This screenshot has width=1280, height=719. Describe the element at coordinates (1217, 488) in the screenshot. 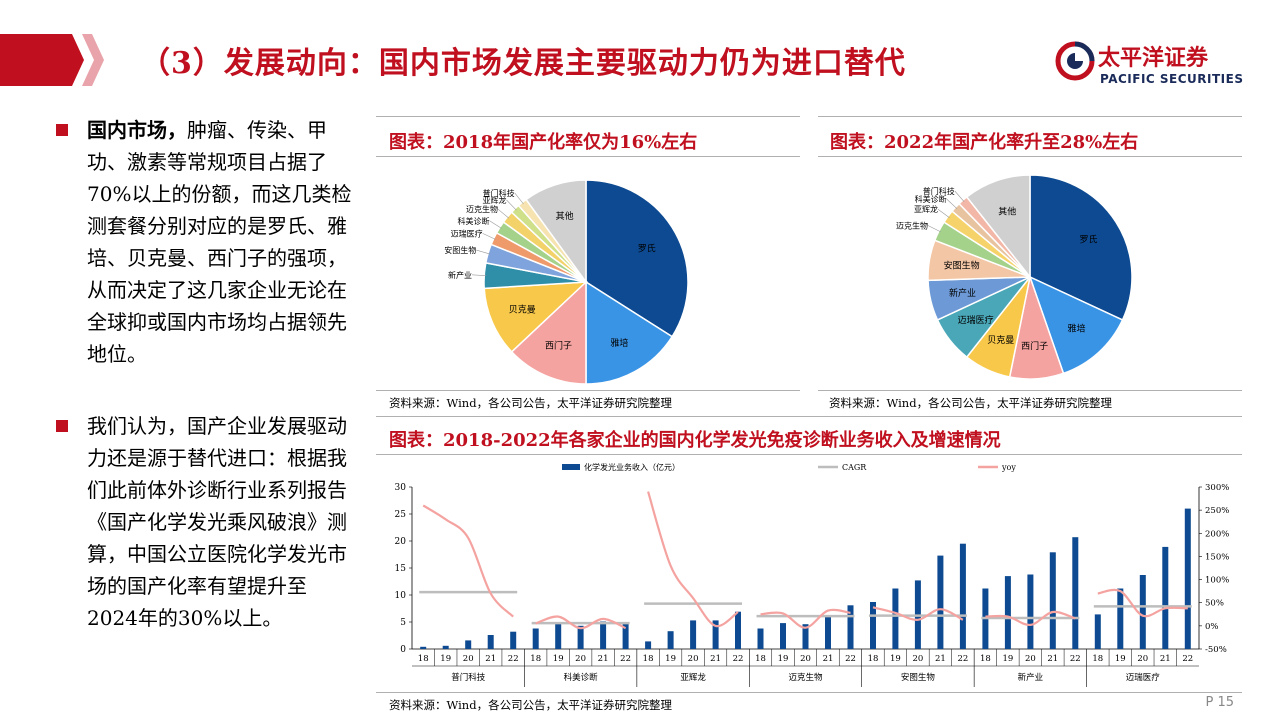

I see `y-right-tick-label: 300%` at that location.